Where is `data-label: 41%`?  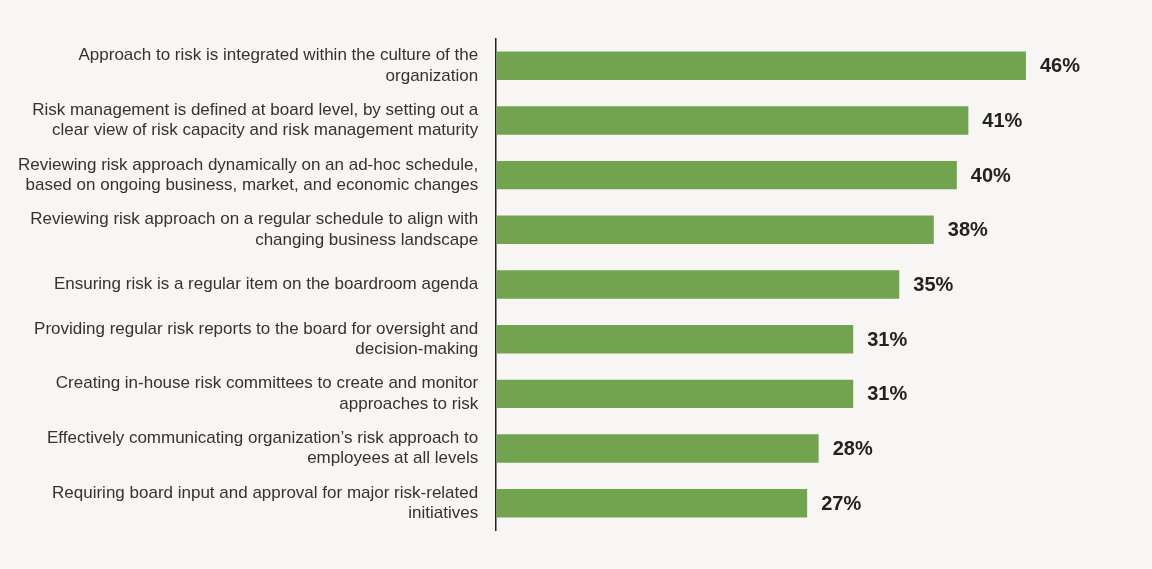 data-label: 41% is located at coordinates (1002, 119).